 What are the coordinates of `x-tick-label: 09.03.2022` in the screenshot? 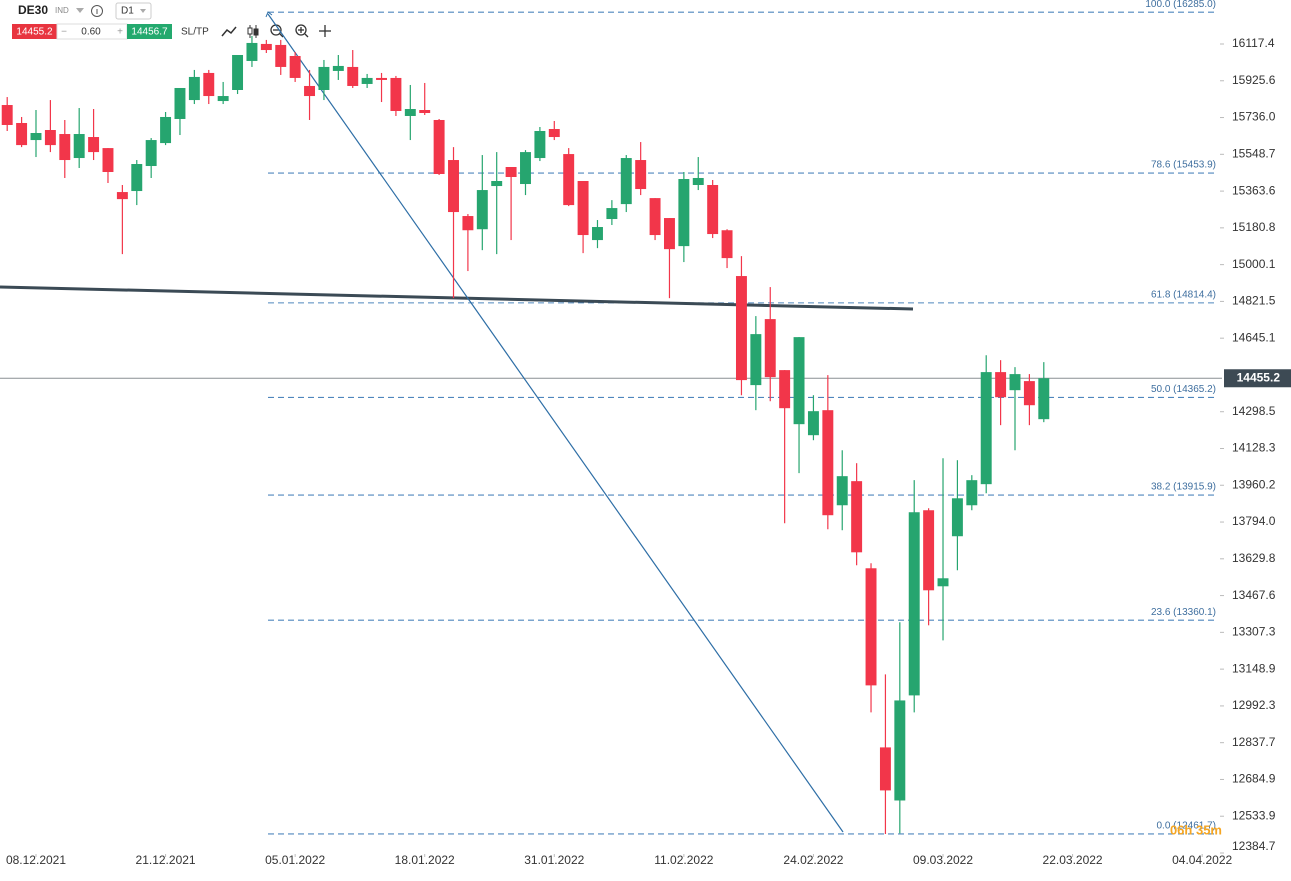 It's located at (943, 860).